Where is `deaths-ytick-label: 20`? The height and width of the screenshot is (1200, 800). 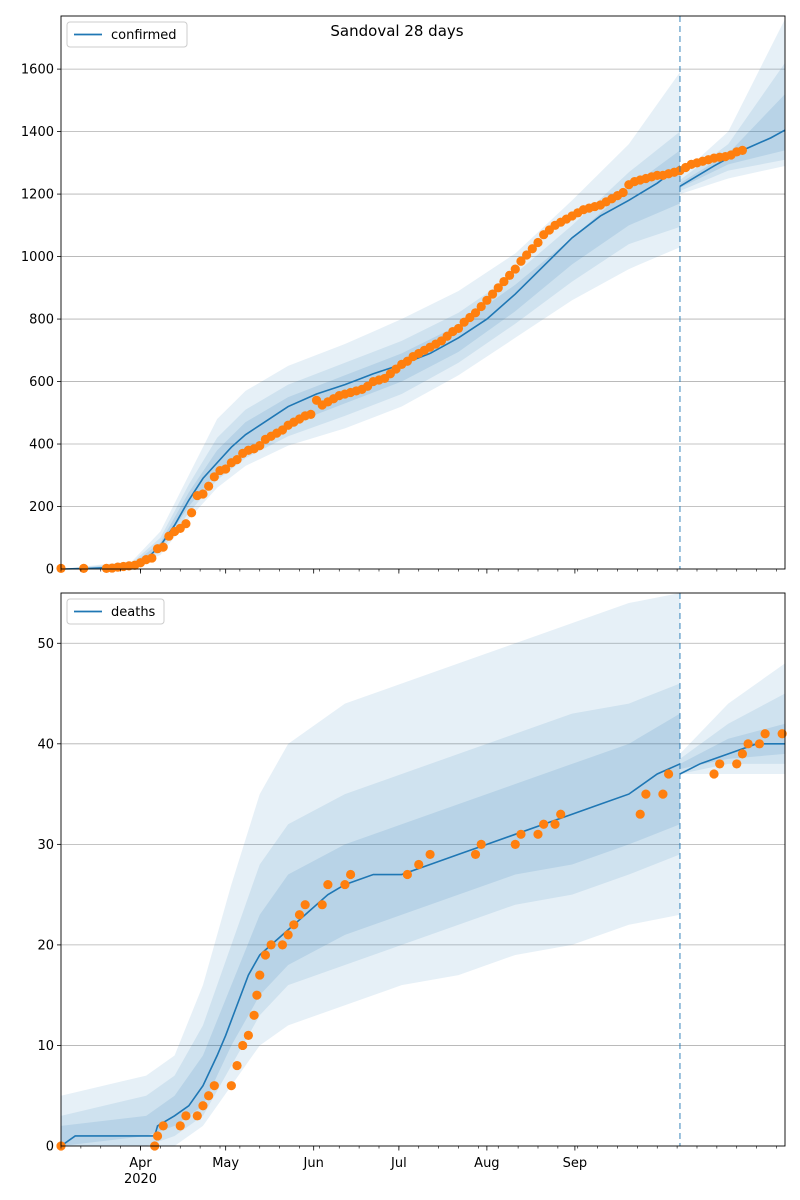 deaths-ytick-label: 20 is located at coordinates (45, 945).